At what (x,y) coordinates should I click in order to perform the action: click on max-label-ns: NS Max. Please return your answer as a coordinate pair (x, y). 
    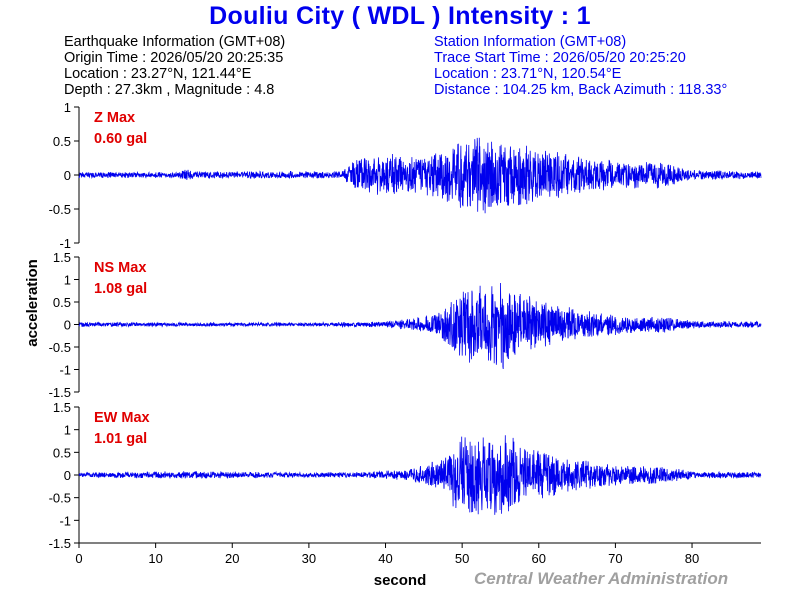
    Looking at the image, I should click on (120, 268).